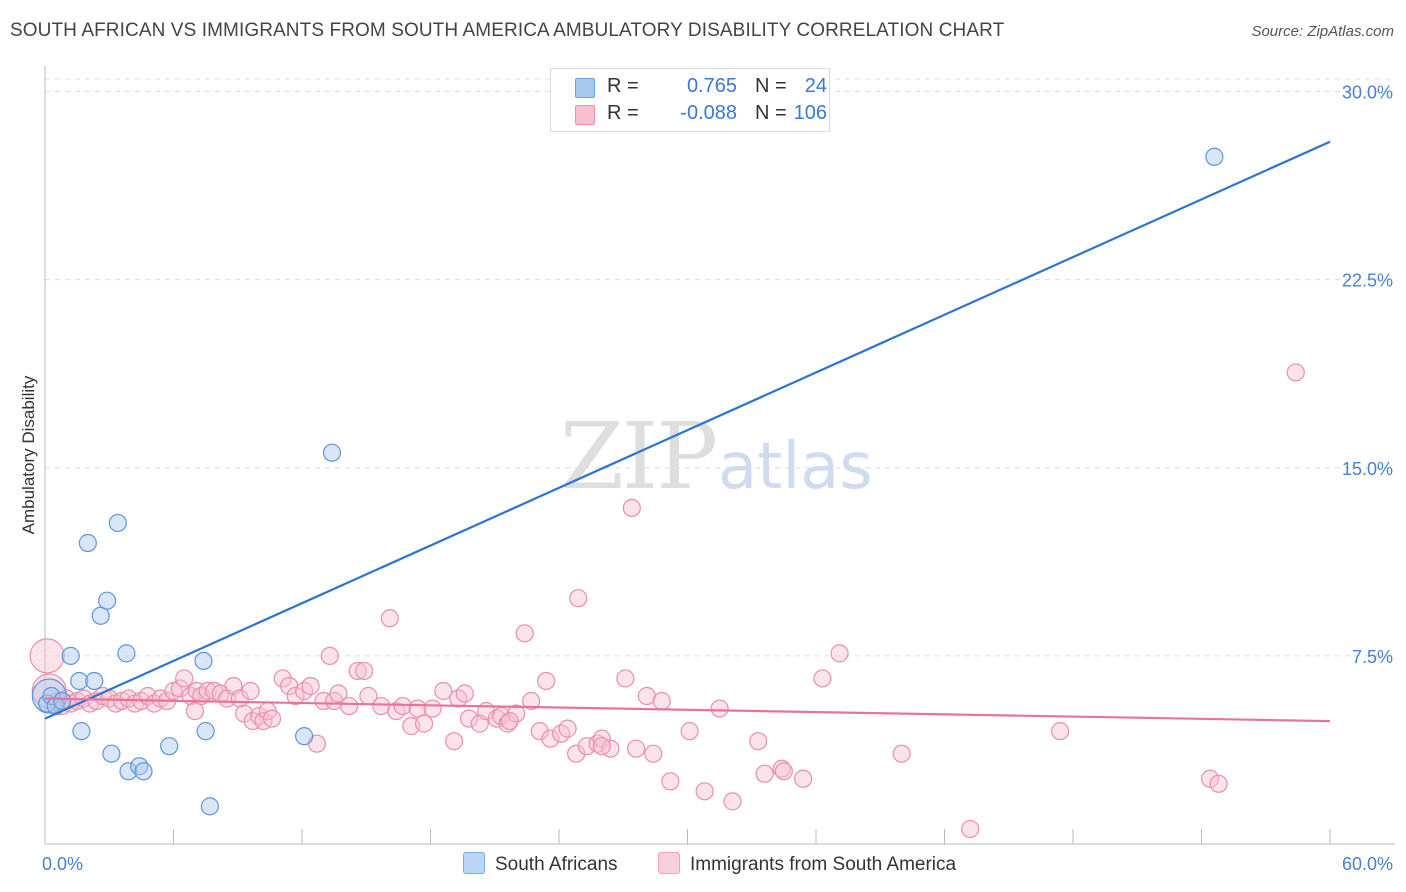 This screenshot has height=892, width=1406. Describe the element at coordinates (708, 113) in the screenshot. I see `legend-r-value: -0.088` at that location.